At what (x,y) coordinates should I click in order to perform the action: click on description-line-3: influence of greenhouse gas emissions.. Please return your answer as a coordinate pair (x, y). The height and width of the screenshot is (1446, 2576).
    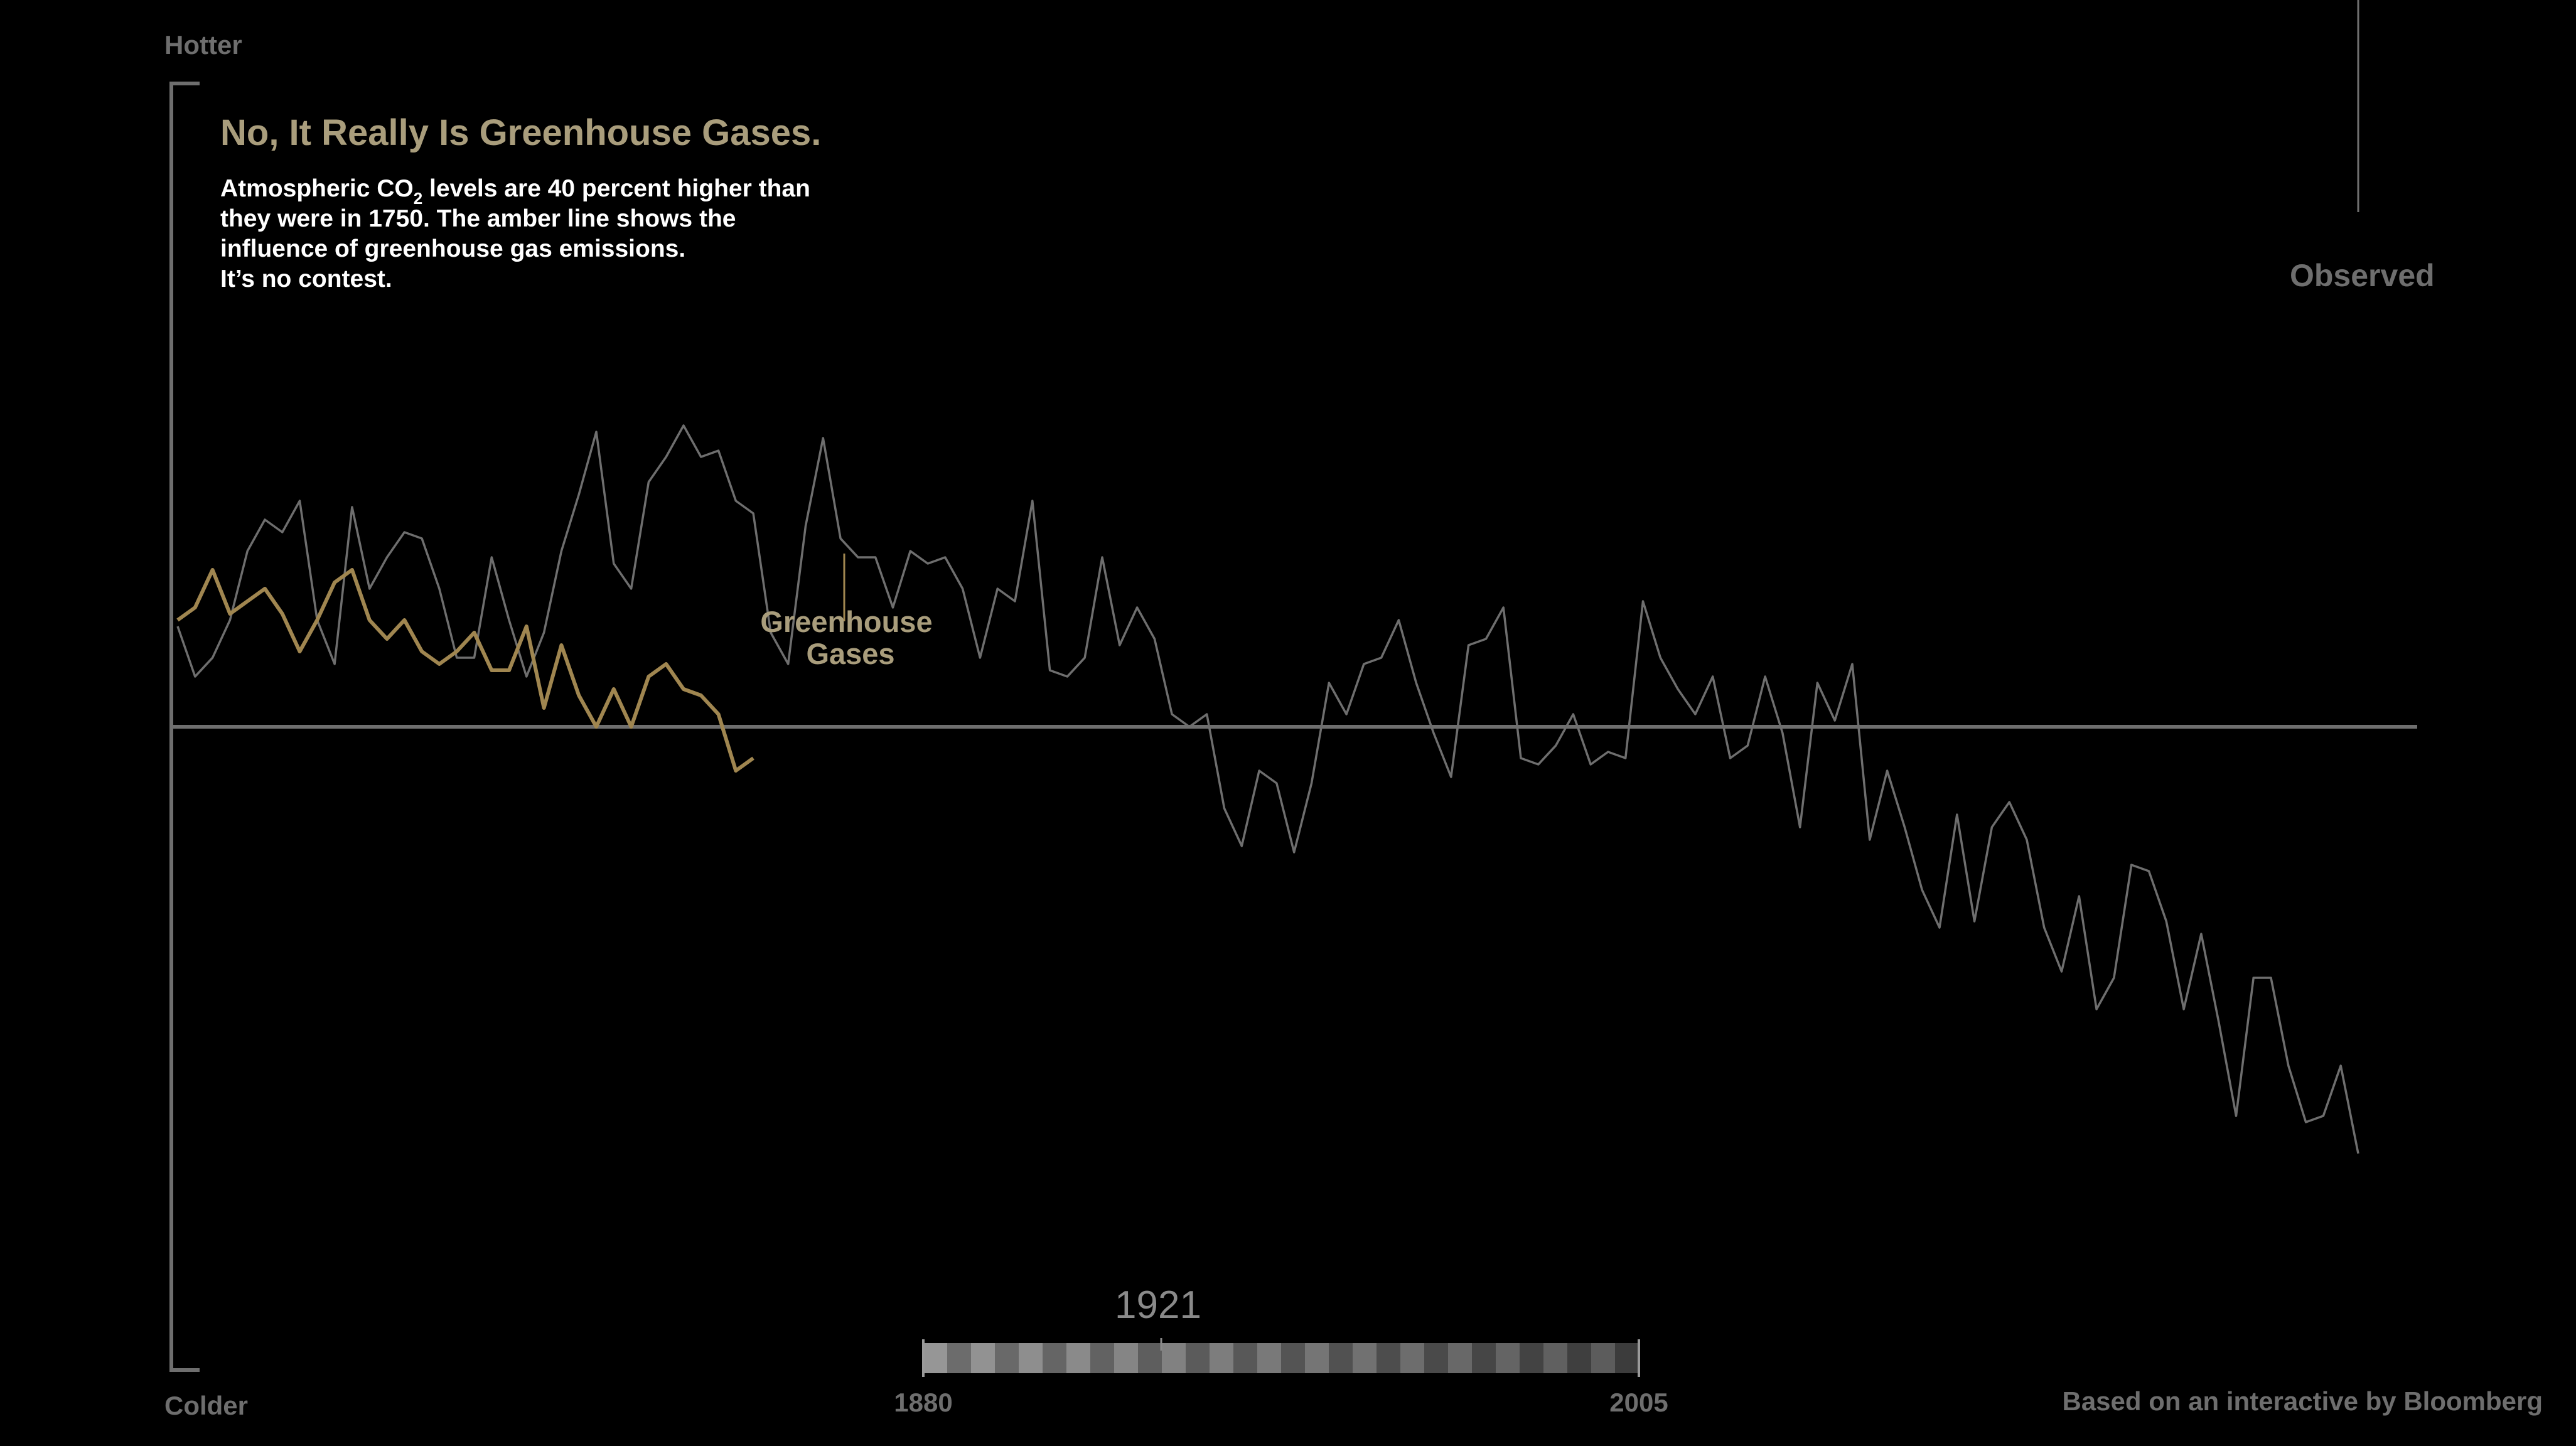
    Looking at the image, I should click on (452, 248).